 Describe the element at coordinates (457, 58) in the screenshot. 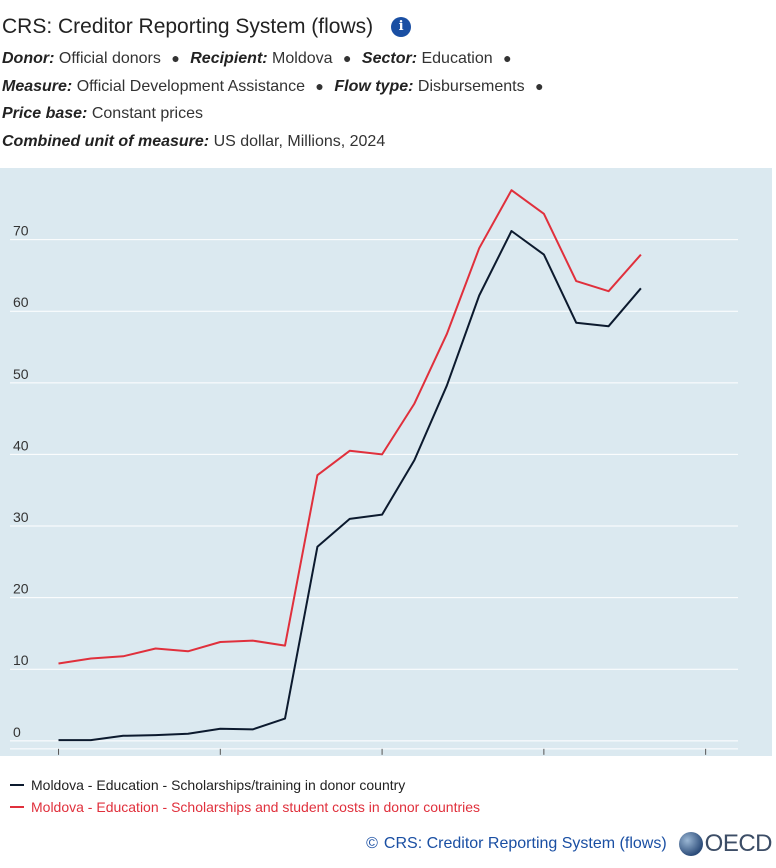

I see `sector-value: Education` at that location.